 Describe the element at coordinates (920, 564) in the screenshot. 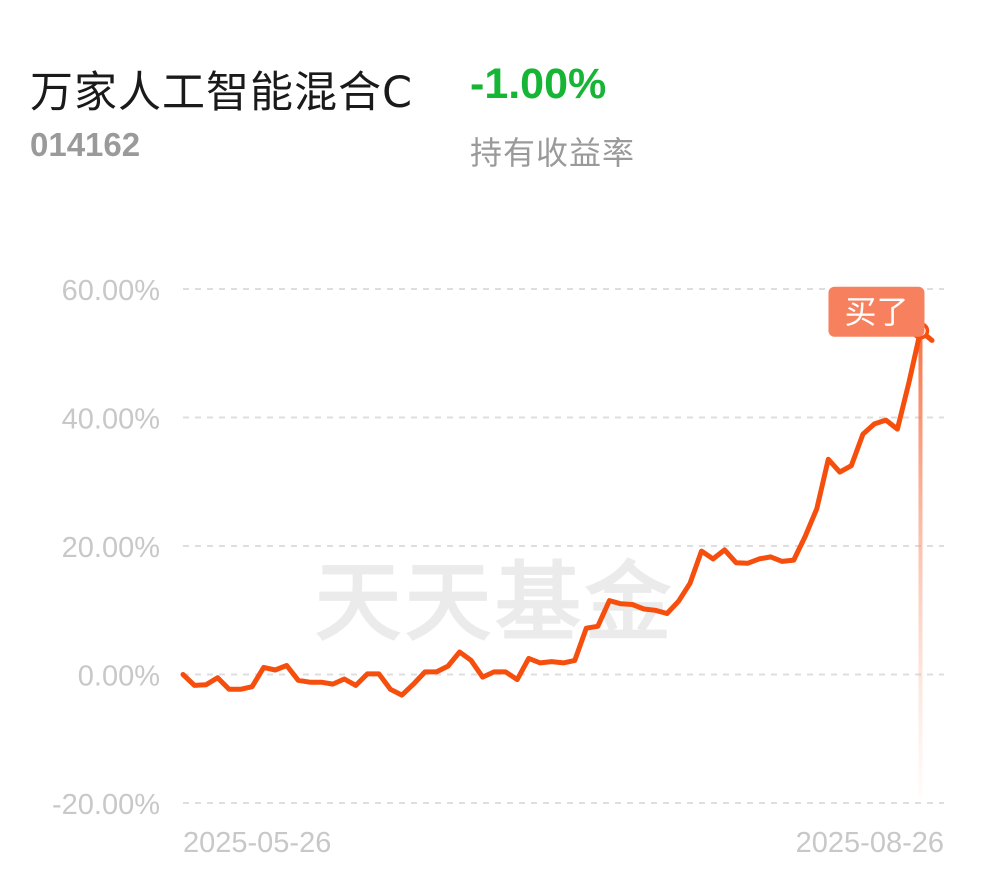

I see `buy-marker-dropline` at that location.